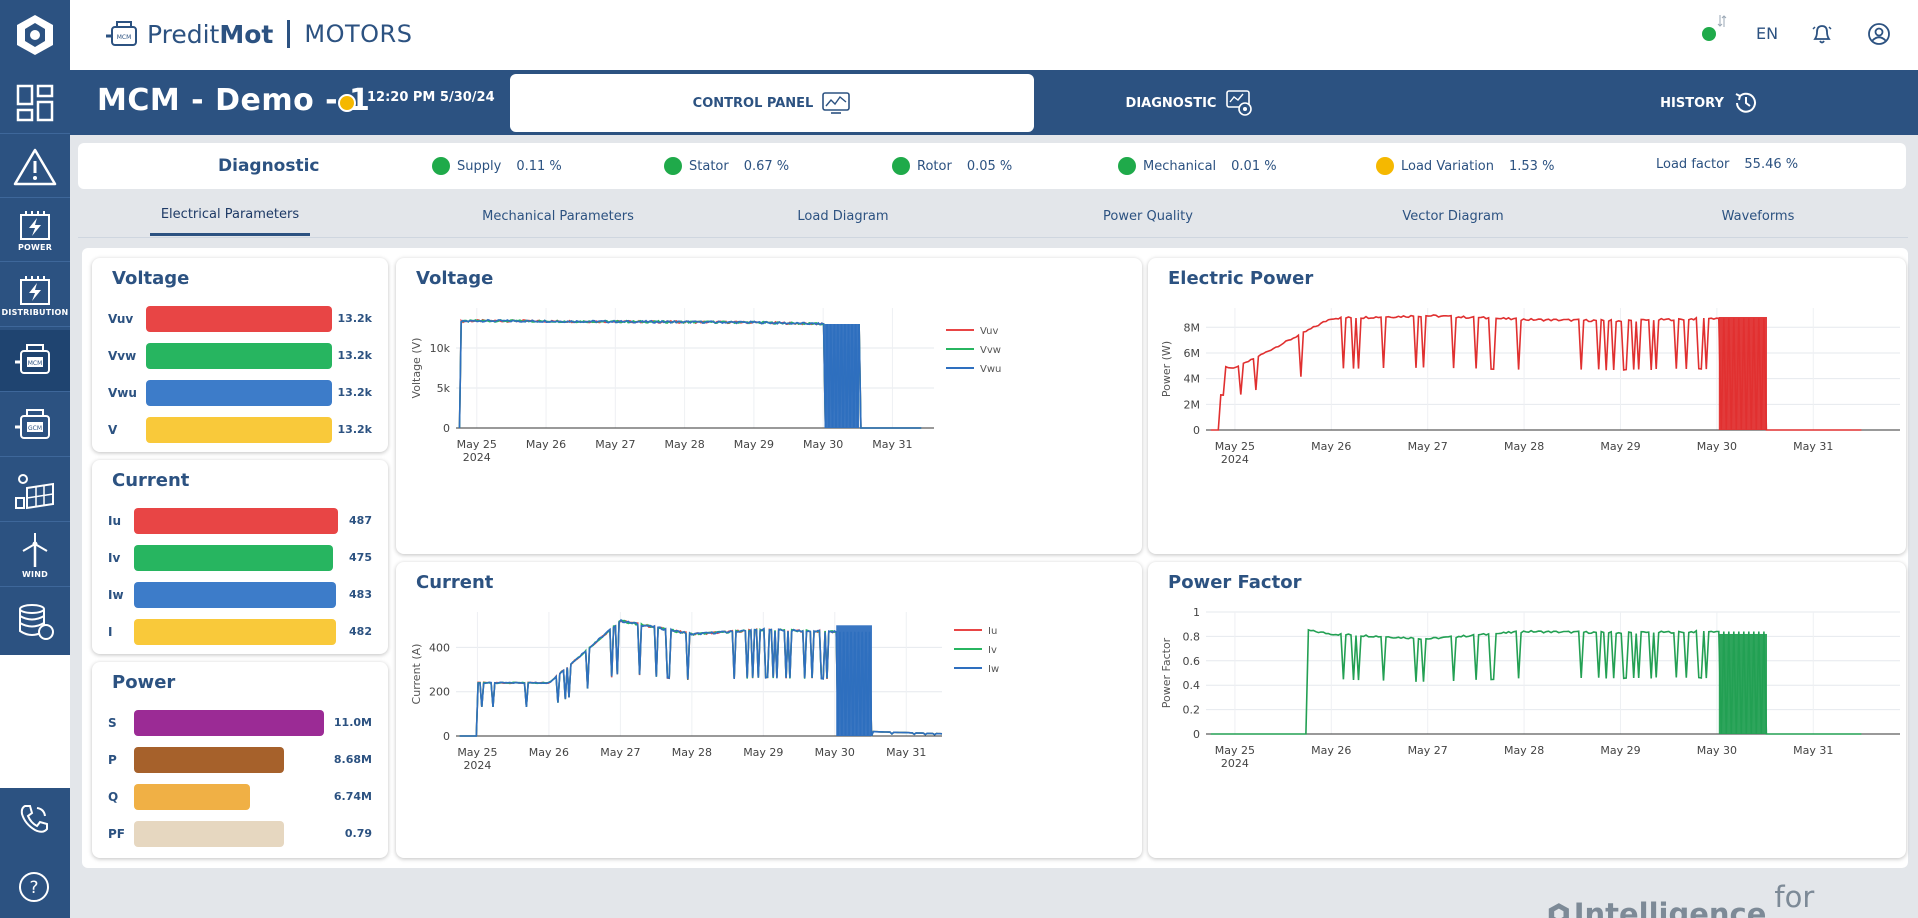 The height and width of the screenshot is (918, 1918). Describe the element at coordinates (477, 765) in the screenshot. I see `x-tick-label: 2024` at that location.